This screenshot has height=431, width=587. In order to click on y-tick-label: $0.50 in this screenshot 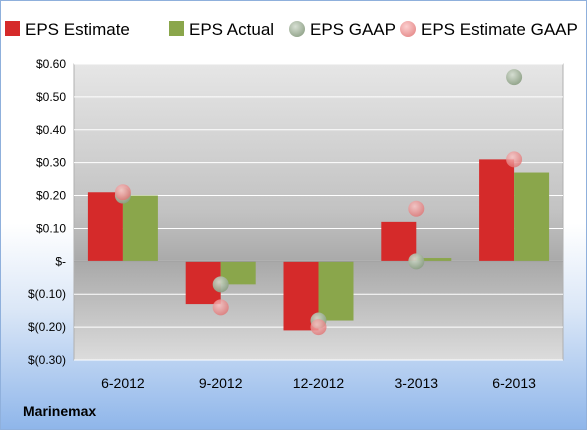, I will do `click(51, 97)`.